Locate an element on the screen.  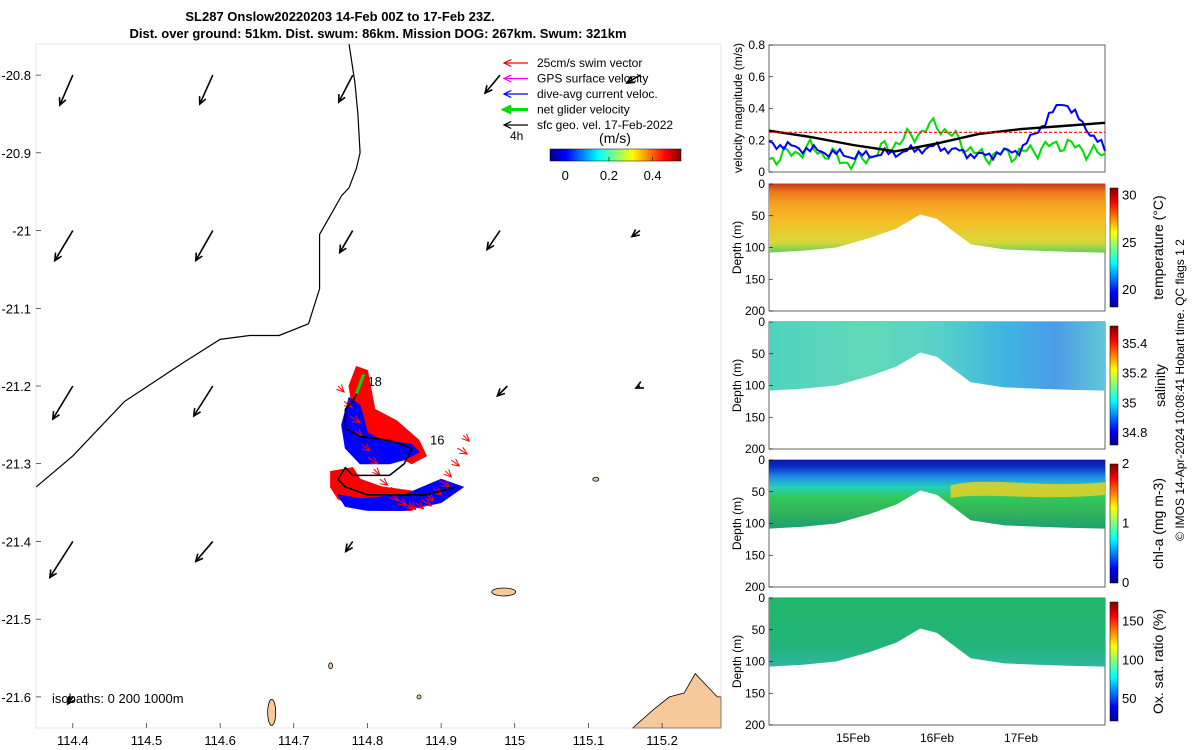
map-x-tick-label: 114.9 is located at coordinates (441, 740).